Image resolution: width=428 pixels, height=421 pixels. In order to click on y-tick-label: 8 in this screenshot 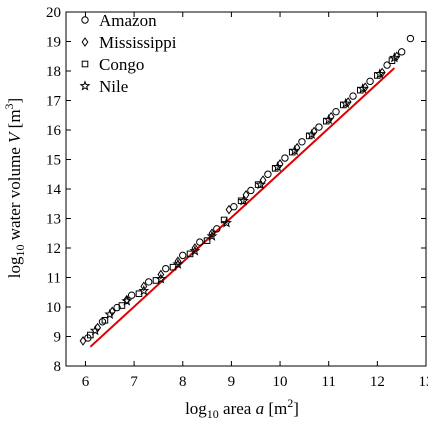, I will do `click(58, 367)`.